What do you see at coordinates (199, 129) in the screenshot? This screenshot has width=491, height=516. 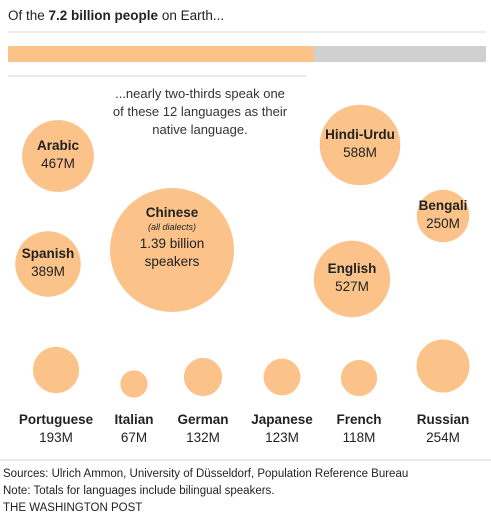 I see `note-line-3: native language.` at bounding box center [199, 129].